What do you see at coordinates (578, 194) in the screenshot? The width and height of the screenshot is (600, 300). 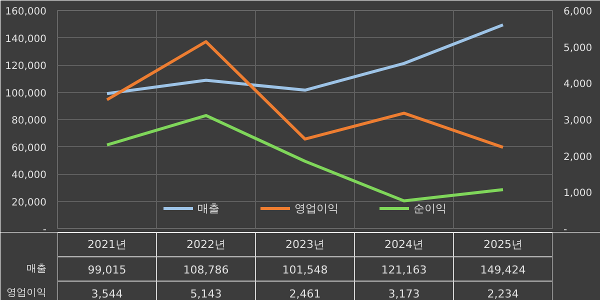 I see `y2-tick-label: 1,000` at bounding box center [578, 194].